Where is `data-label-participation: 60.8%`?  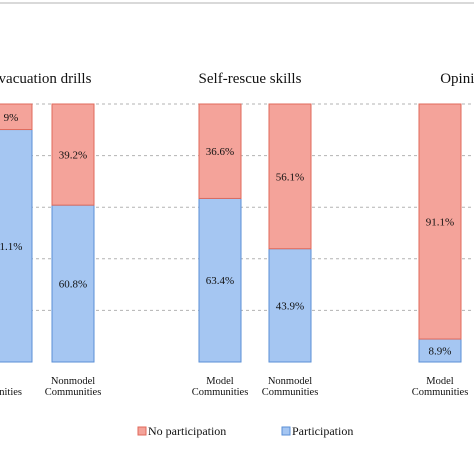 data-label-participation: 60.8% is located at coordinates (73, 285).